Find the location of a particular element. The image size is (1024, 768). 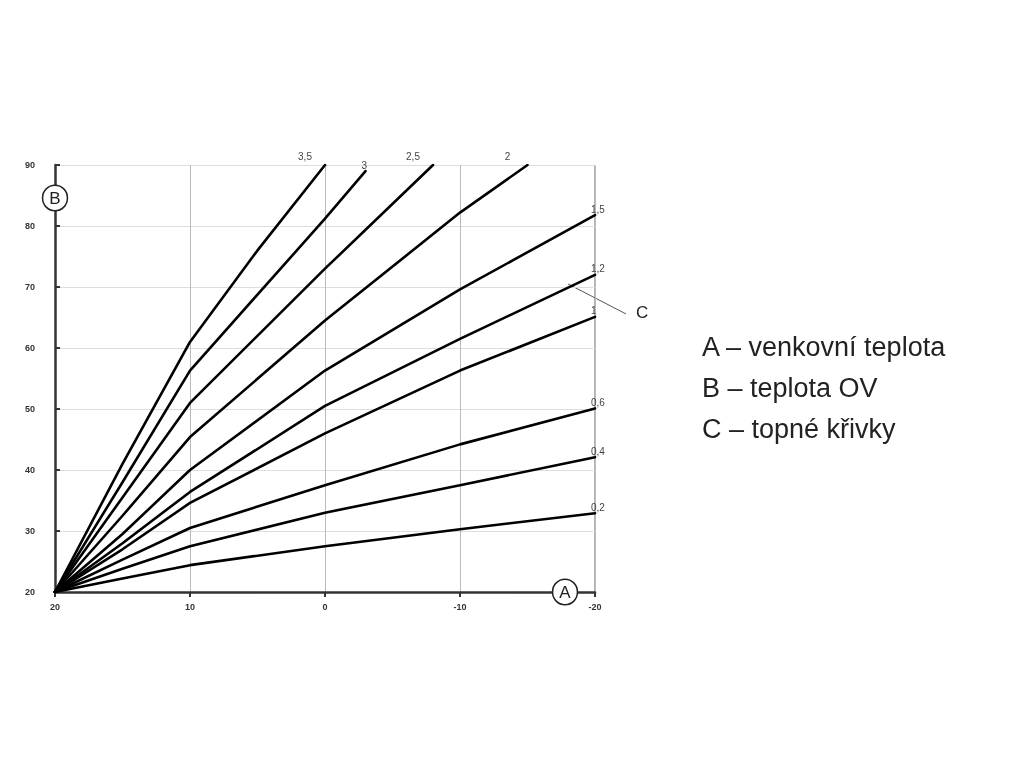

series-label: 0,2 is located at coordinates (598, 507).